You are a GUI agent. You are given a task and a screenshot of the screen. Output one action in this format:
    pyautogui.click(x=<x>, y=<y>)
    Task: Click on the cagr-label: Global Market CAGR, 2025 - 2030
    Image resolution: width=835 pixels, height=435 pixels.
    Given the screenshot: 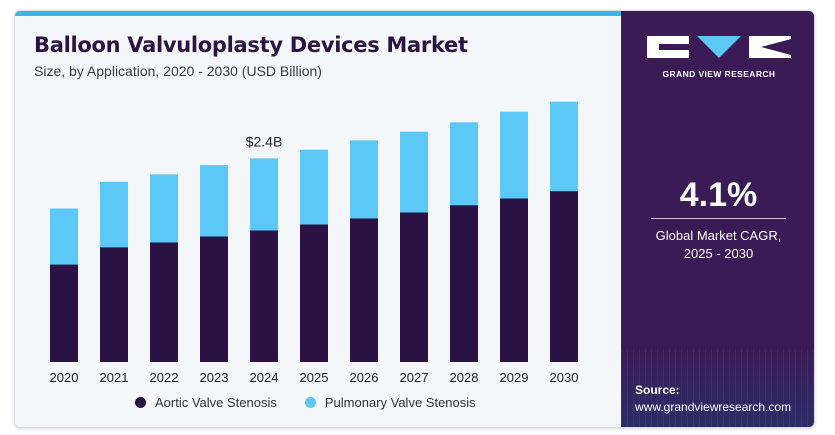 What is the action you would take?
    pyautogui.click(x=717, y=245)
    